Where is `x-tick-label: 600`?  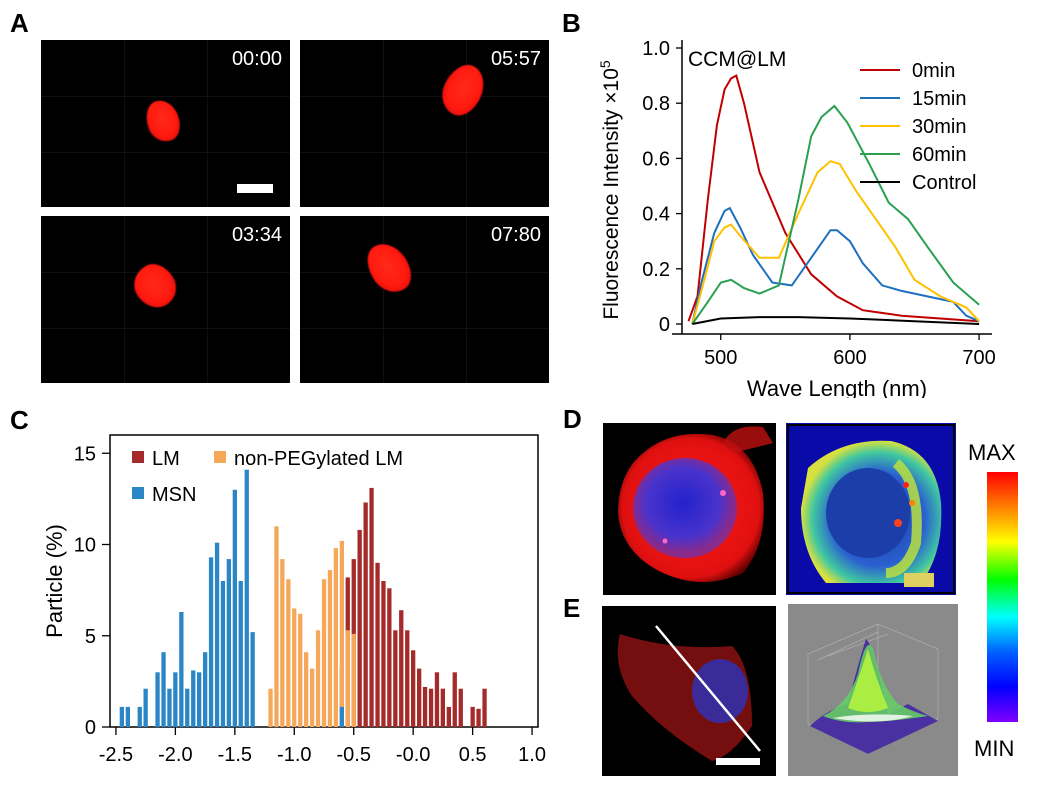 x-tick-label: 600 is located at coordinates (849, 358).